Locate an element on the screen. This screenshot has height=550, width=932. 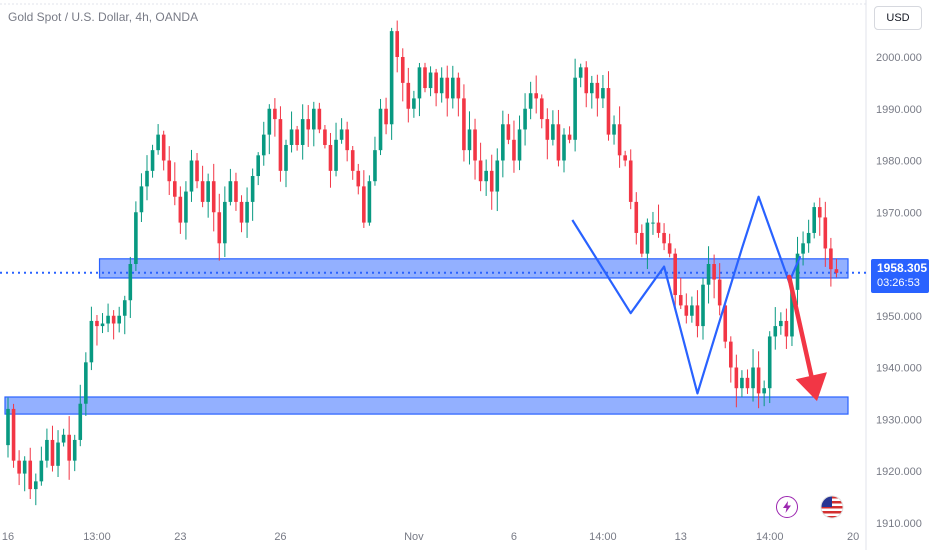
currency-button: USD is located at coordinates (898, 18).